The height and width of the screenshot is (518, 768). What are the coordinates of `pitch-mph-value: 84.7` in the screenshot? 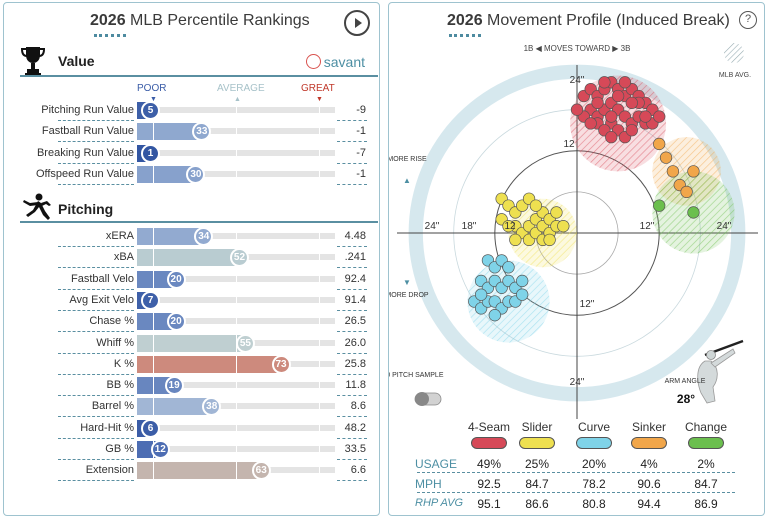 It's located at (706, 484).